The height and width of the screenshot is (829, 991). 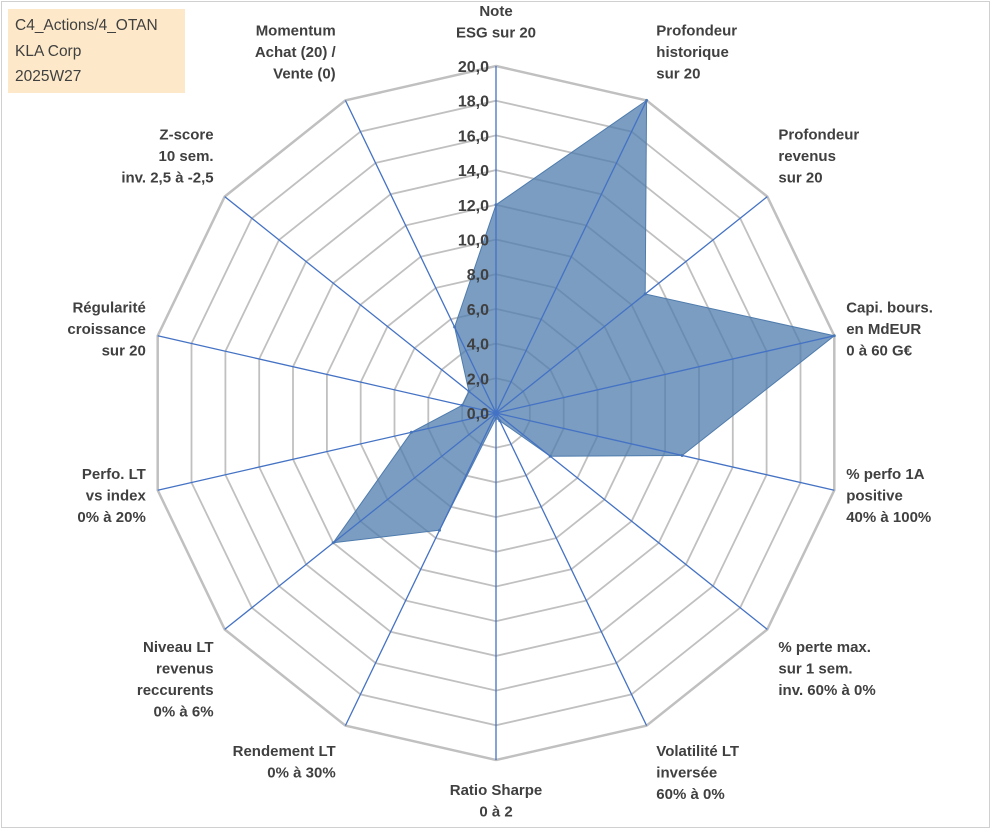 What do you see at coordinates (167, 178) in the screenshot?
I see `axis-label-line: inv. 2,5 à -2,5` at bounding box center [167, 178].